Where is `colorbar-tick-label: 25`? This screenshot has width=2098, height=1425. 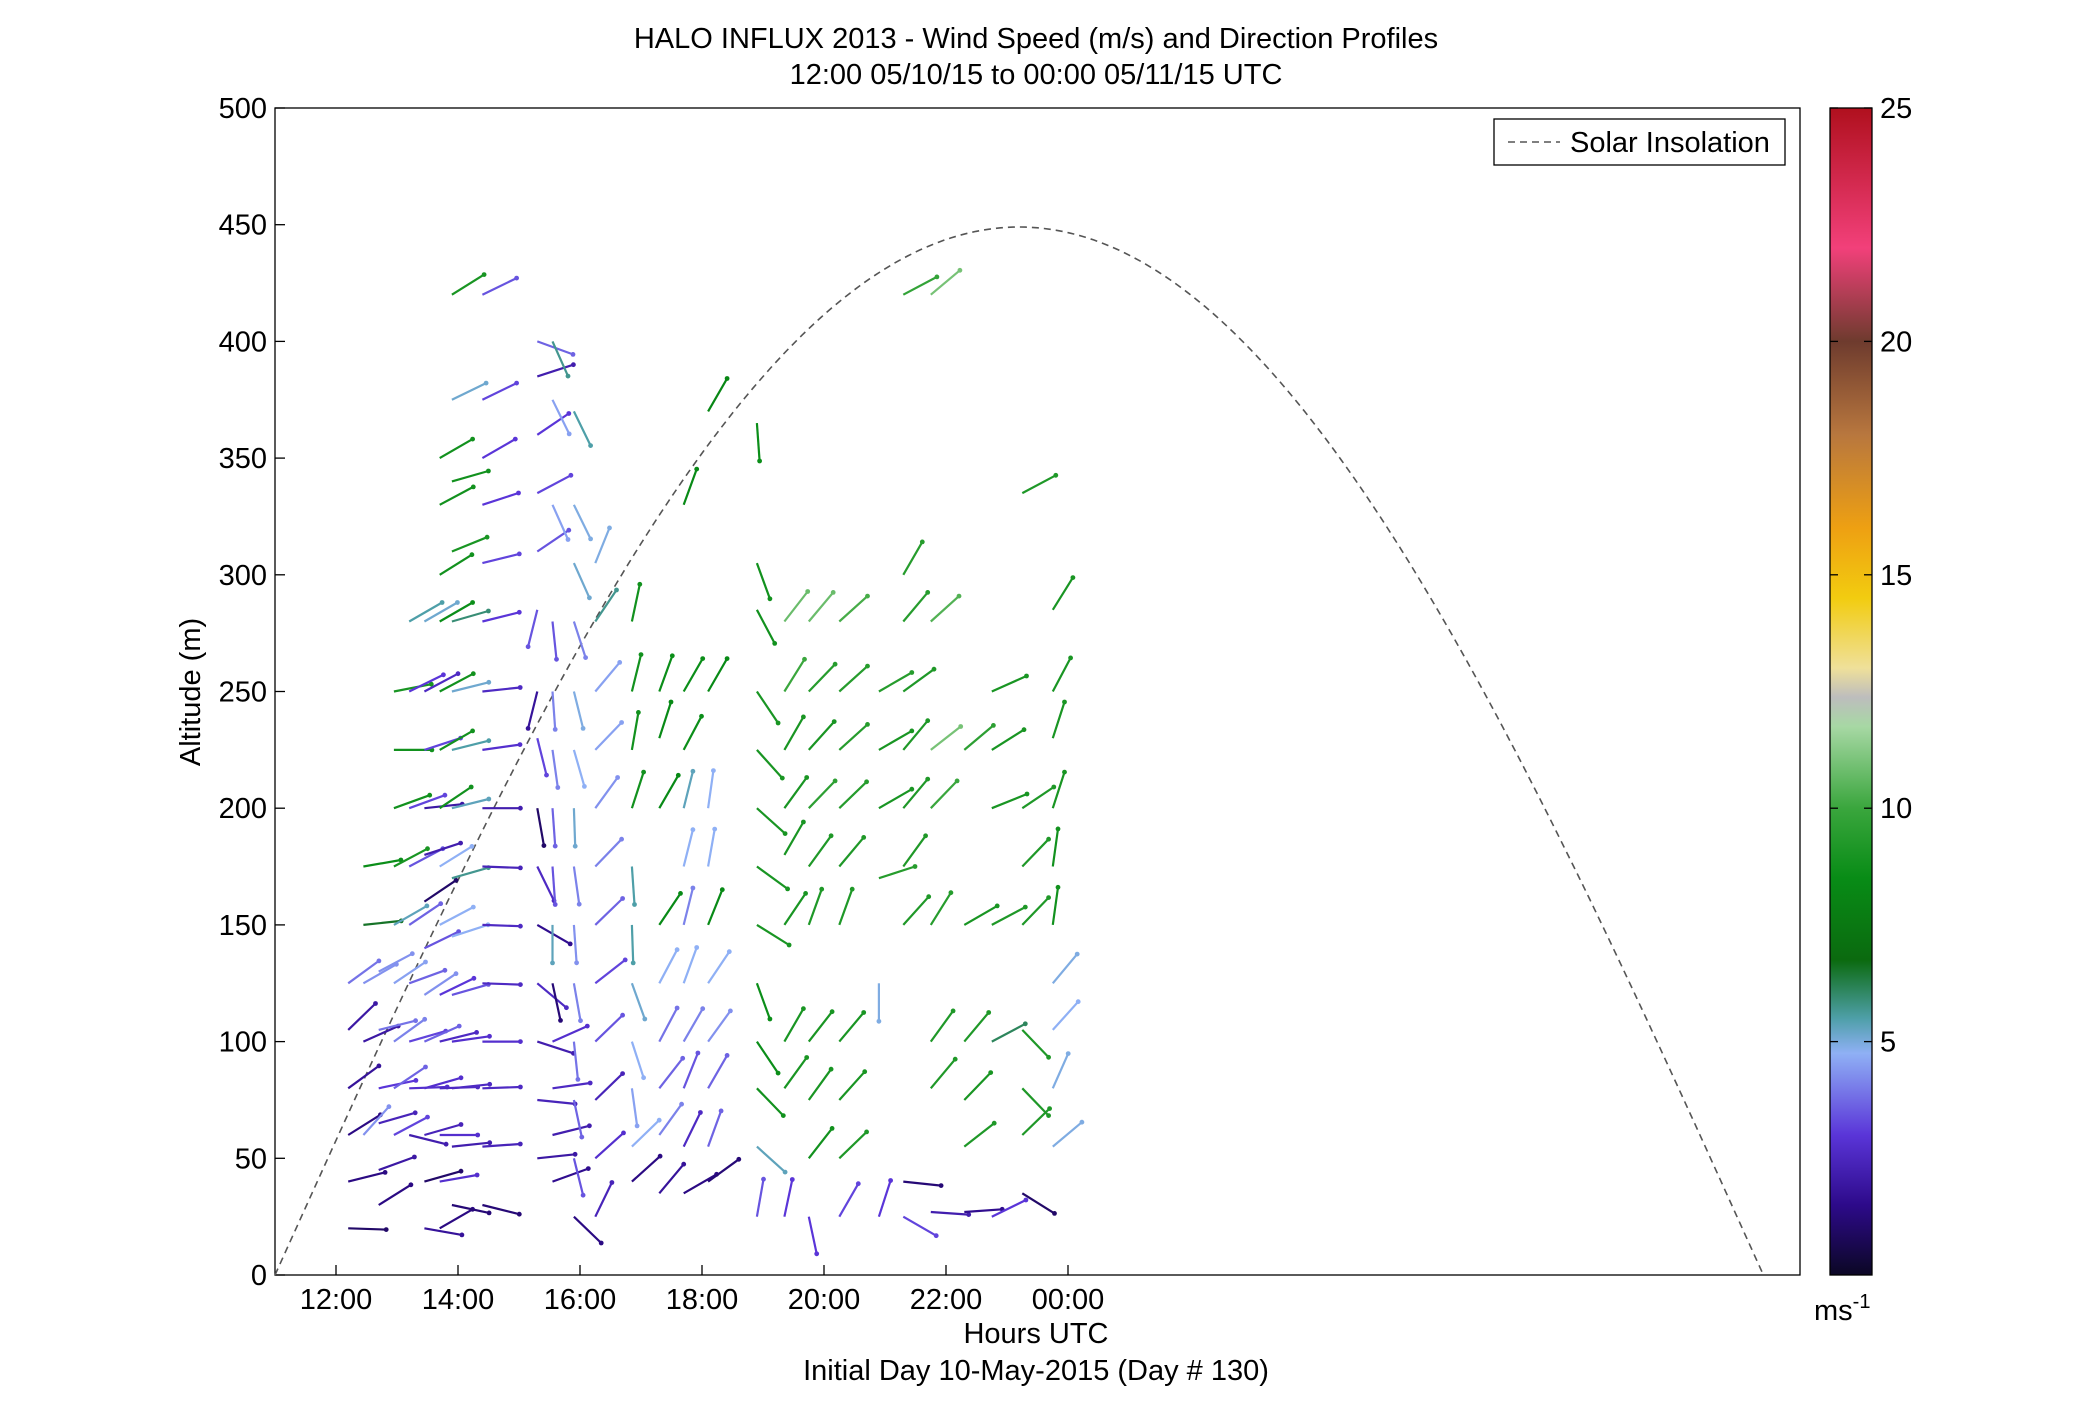 colorbar-tick-label: 25 is located at coordinates (1896, 109).